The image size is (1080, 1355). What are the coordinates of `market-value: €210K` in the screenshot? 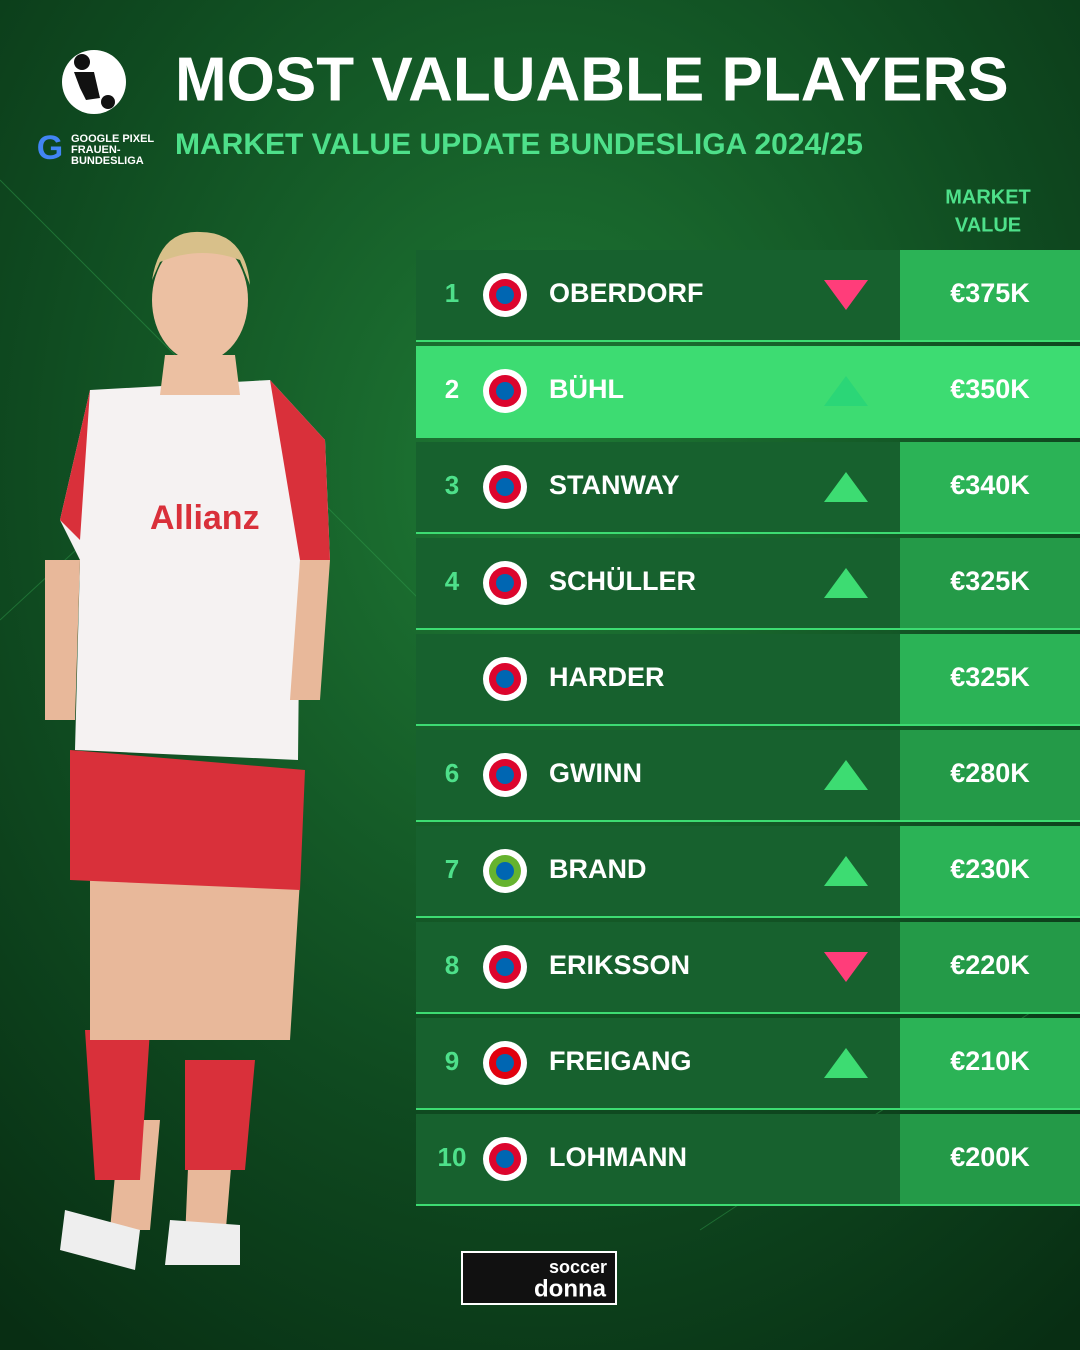 It's located at (990, 1061).